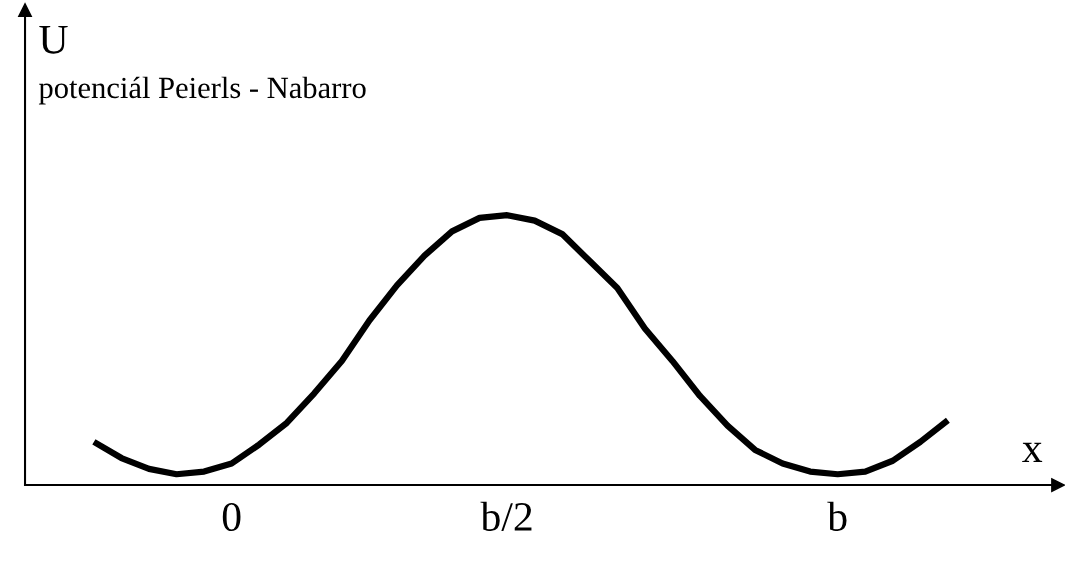 This screenshot has width=1065, height=564. What do you see at coordinates (231, 517) in the screenshot?
I see `x-tick-label: 0` at bounding box center [231, 517].